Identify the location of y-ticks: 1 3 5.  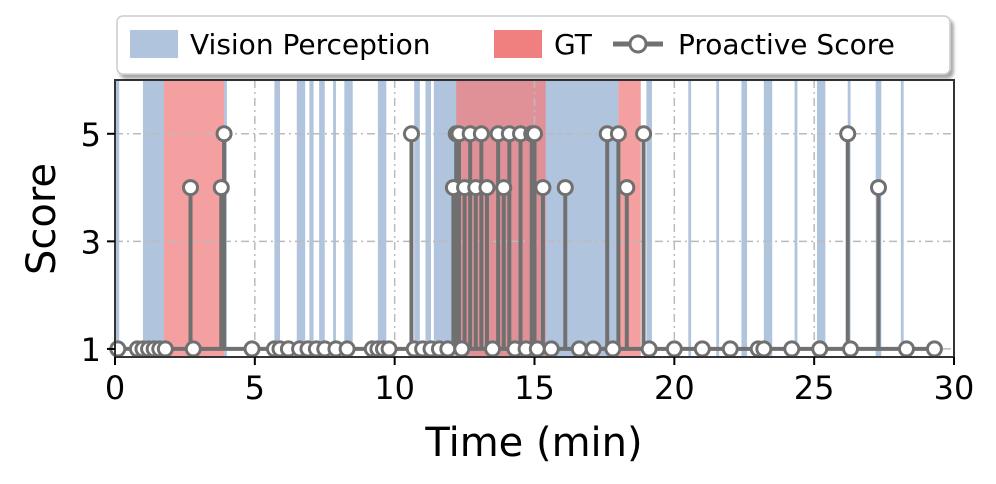
(98, 242).